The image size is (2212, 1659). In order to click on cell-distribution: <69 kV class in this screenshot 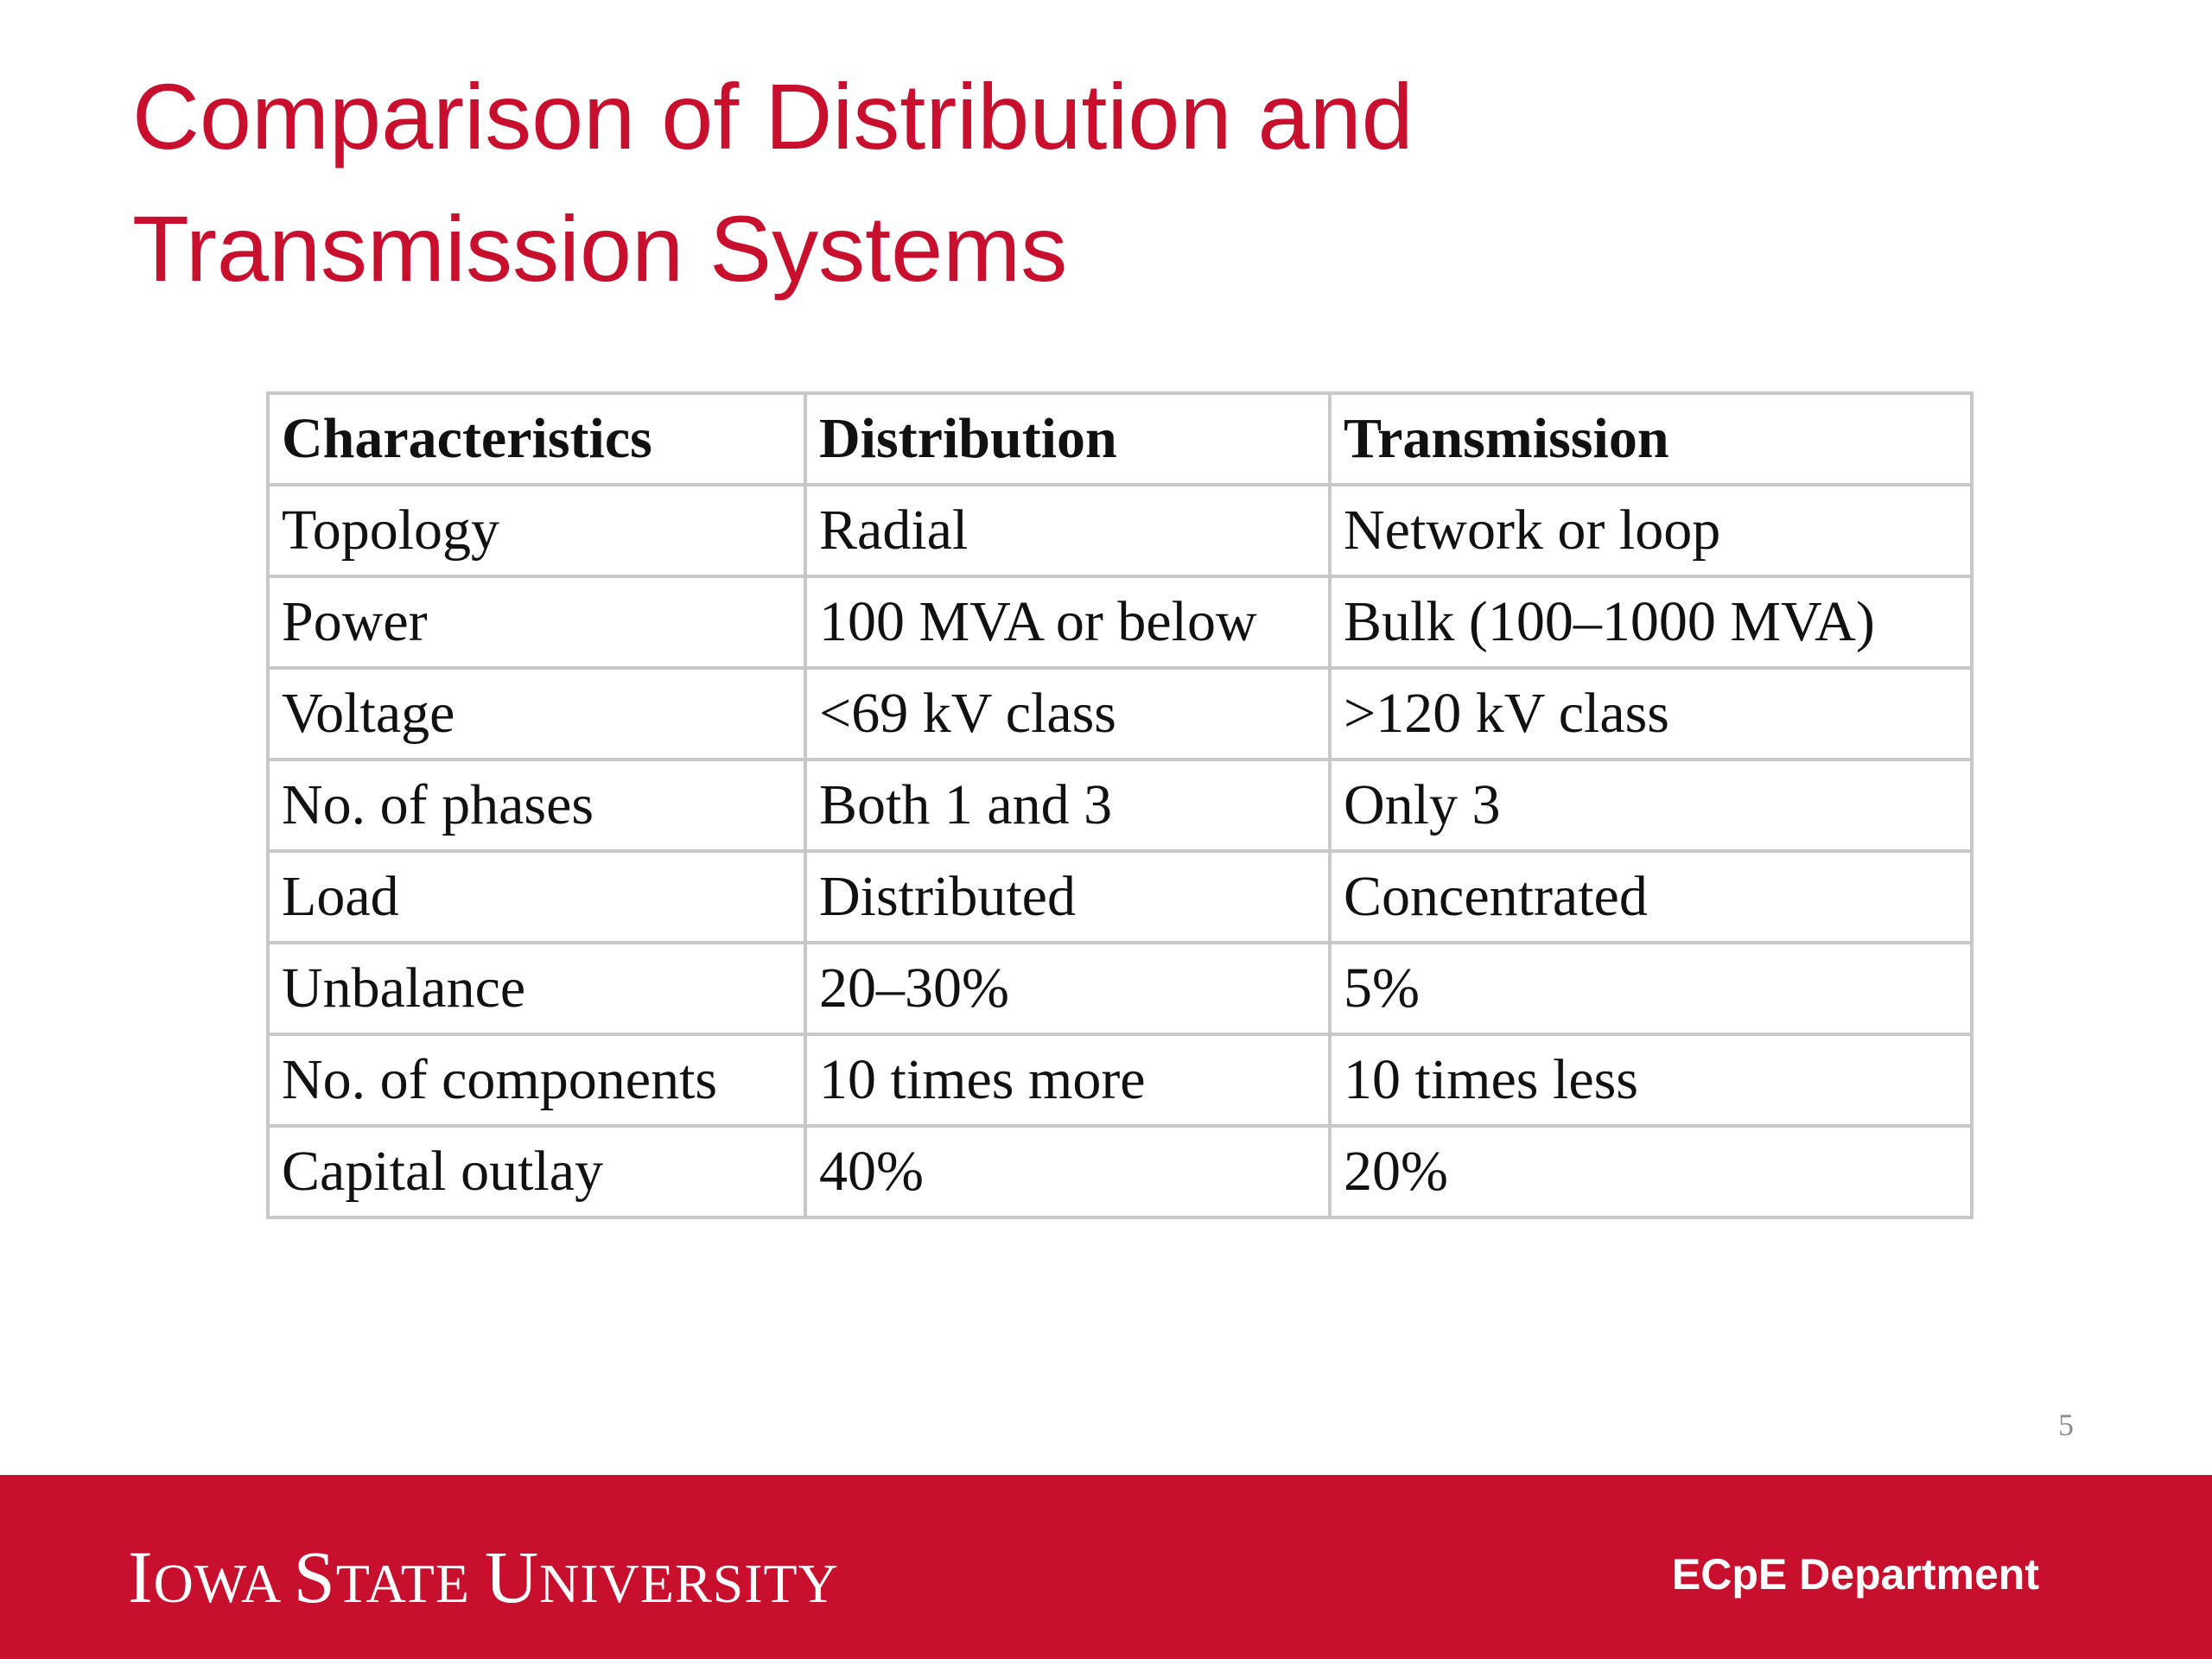, I will do `click(1068, 713)`.